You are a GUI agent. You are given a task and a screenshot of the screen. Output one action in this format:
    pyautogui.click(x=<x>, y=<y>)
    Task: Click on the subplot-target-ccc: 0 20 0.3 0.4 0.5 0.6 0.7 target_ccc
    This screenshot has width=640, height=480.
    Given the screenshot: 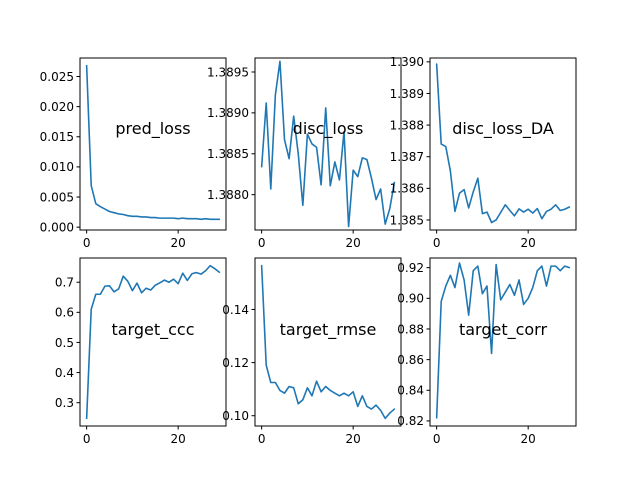 What is the action you would take?
    pyautogui.click(x=141, y=351)
    